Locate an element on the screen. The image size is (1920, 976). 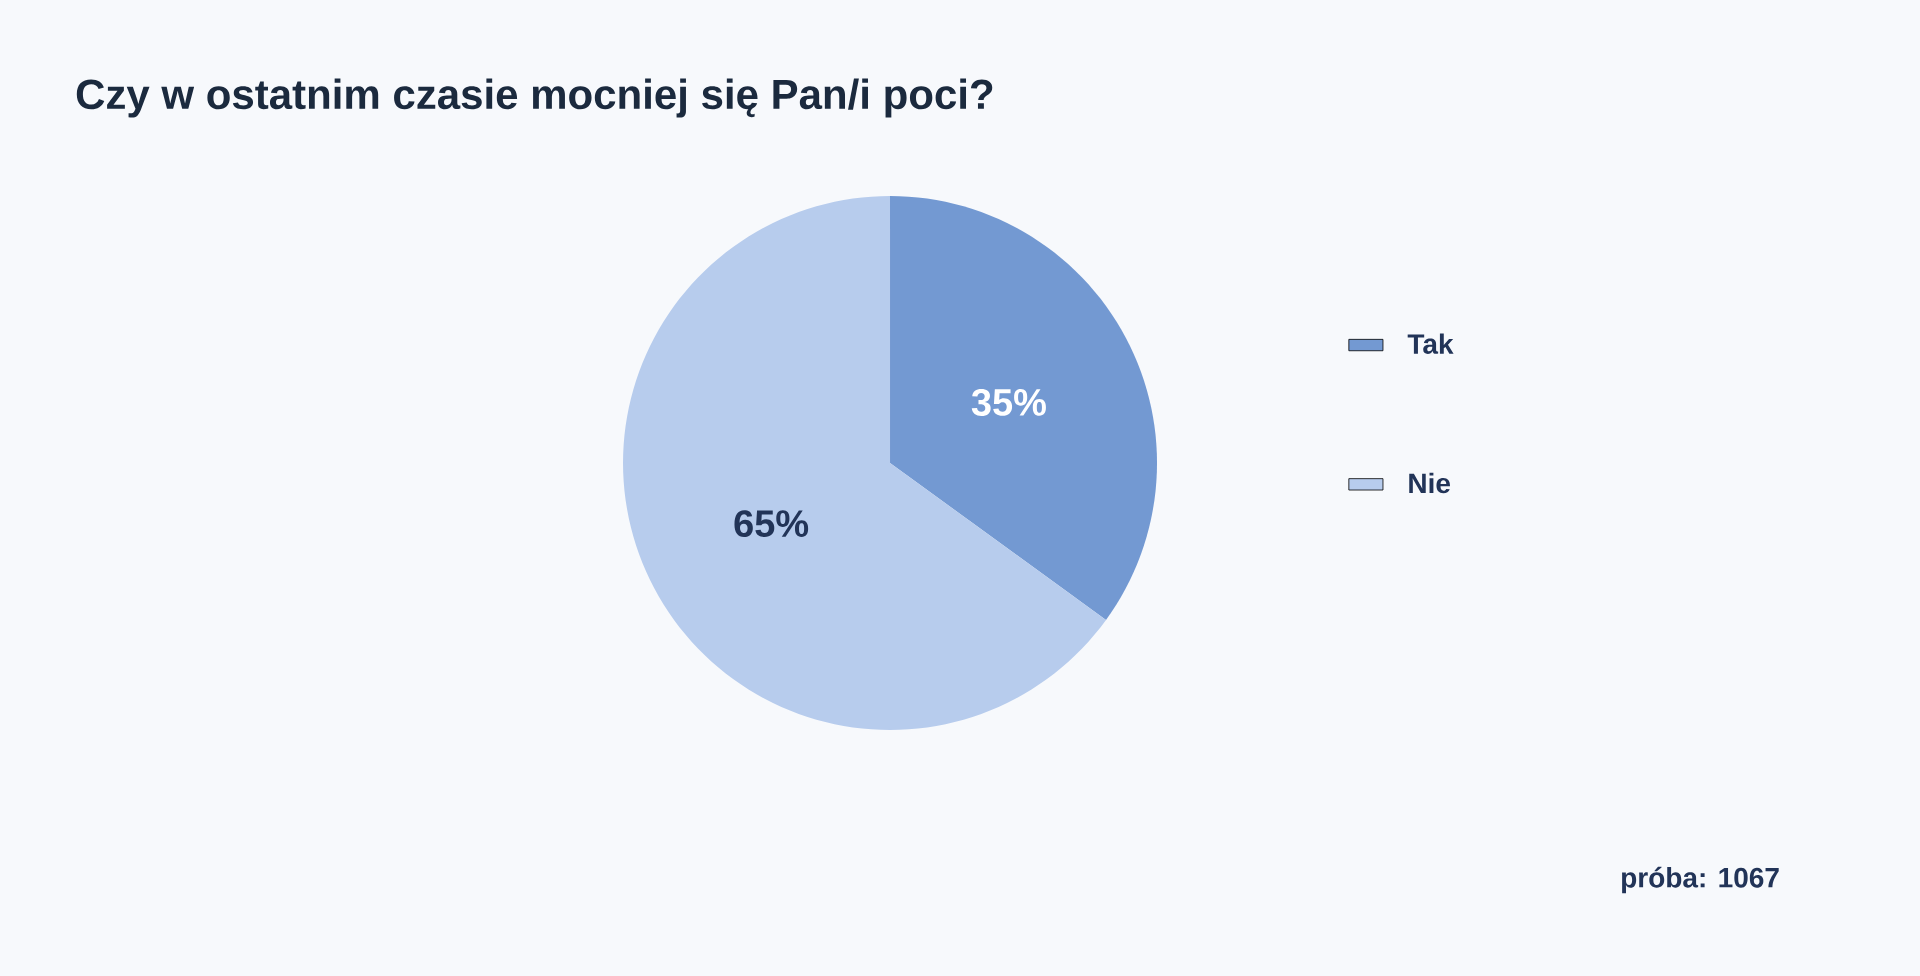
chart-title: Czy w ostatnim czasie mocniej się Pan/i poci? is located at coordinates (534, 98).